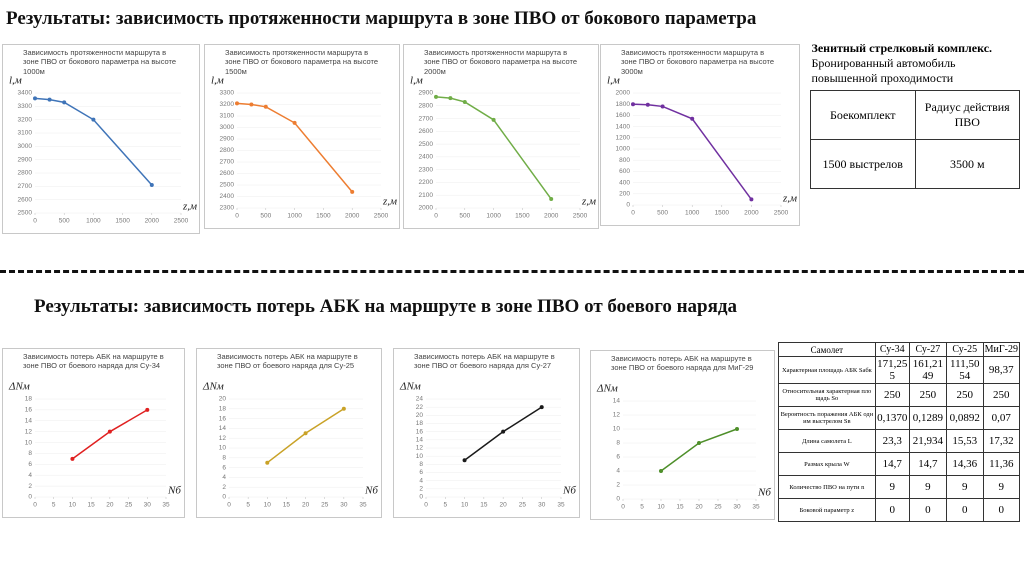  What do you see at coordinates (892, 441) in the screenshot?
I see `table-cell: 23,3` at bounding box center [892, 441].